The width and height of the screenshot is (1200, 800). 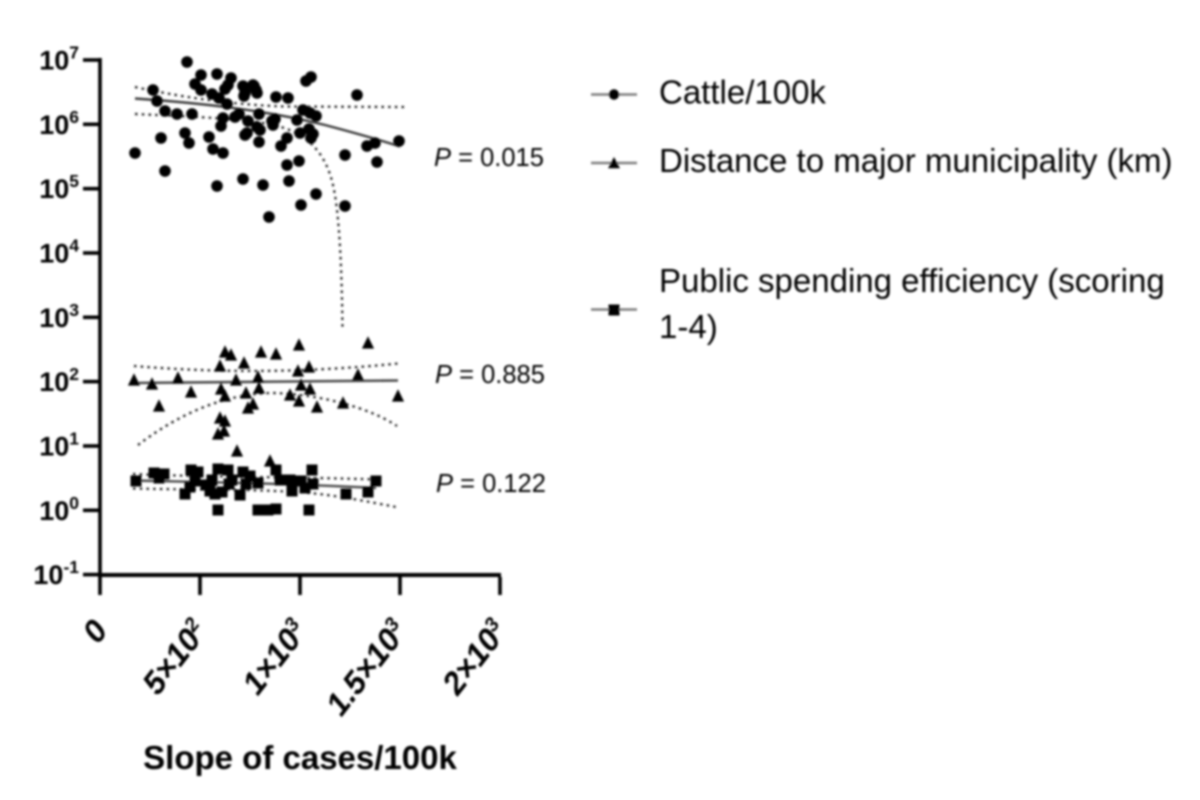 What do you see at coordinates (915, 160) in the screenshot?
I see `svg-text:Distance to major municipality: Distance to major municipality (km)` at bounding box center [915, 160].